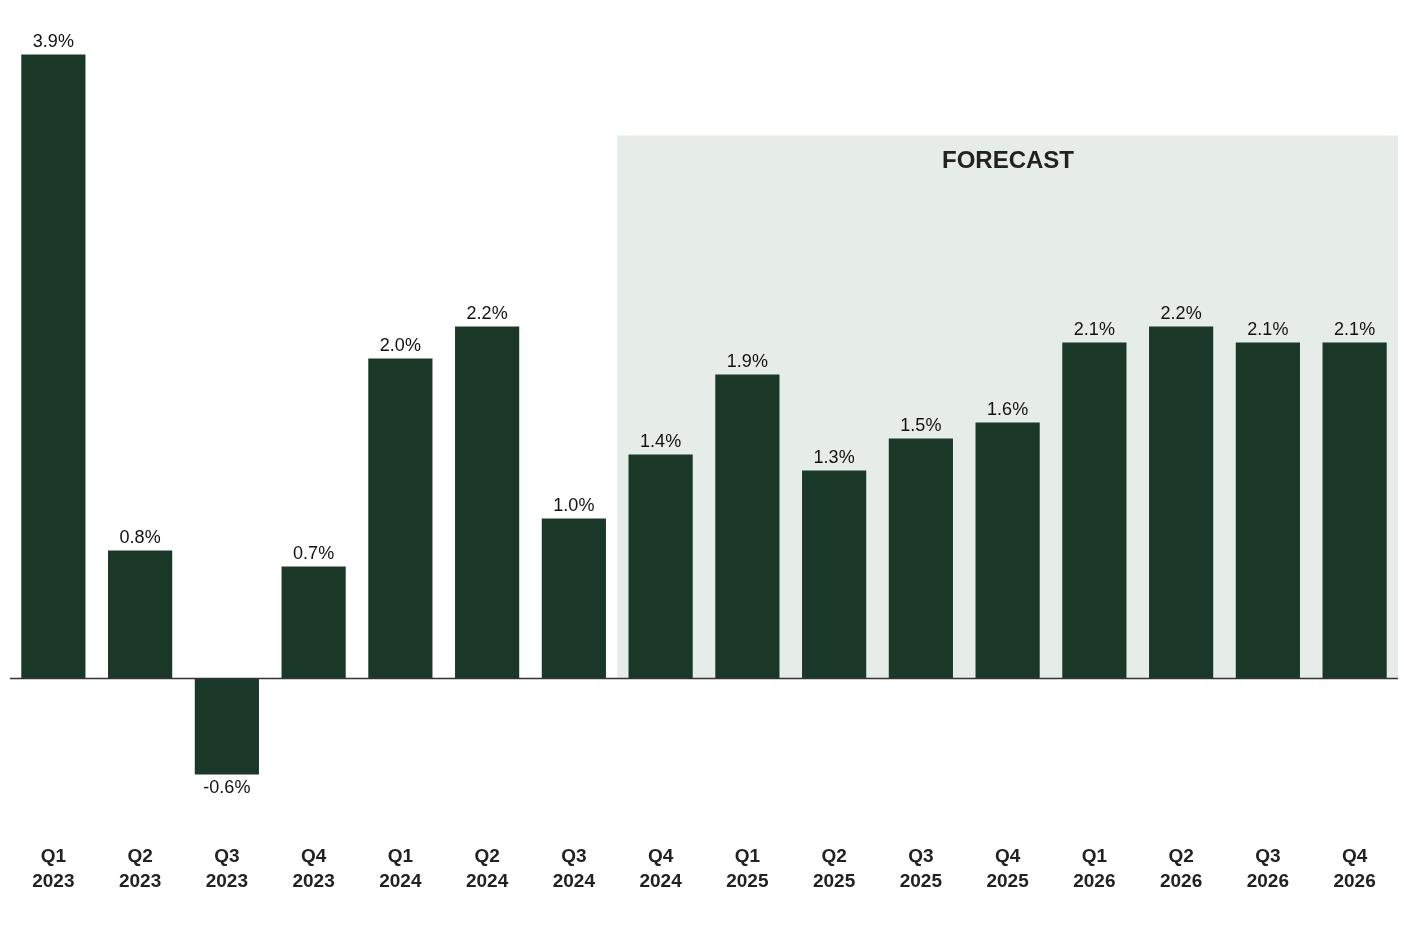 This screenshot has height=927, width=1404. Describe the element at coordinates (1354, 868) in the screenshot. I see `x-tick-label: Q4 2026` at that location.